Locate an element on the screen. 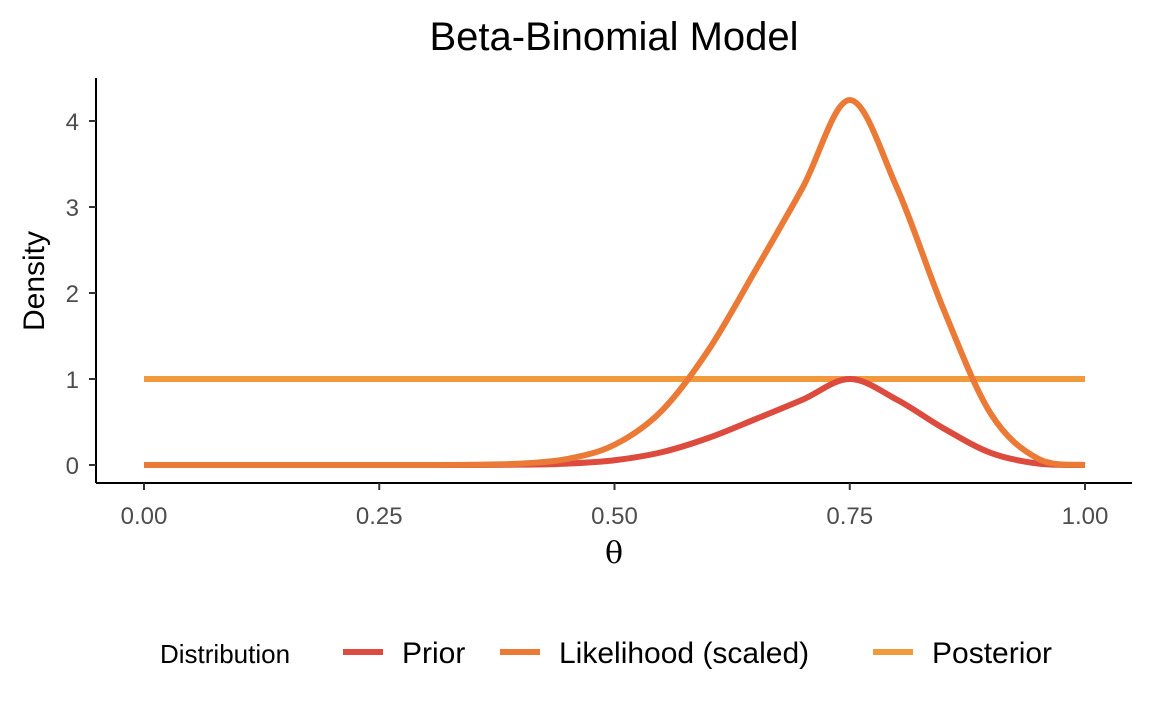 The image size is (1152, 711). y-tick-label: 2 is located at coordinates (72, 294).